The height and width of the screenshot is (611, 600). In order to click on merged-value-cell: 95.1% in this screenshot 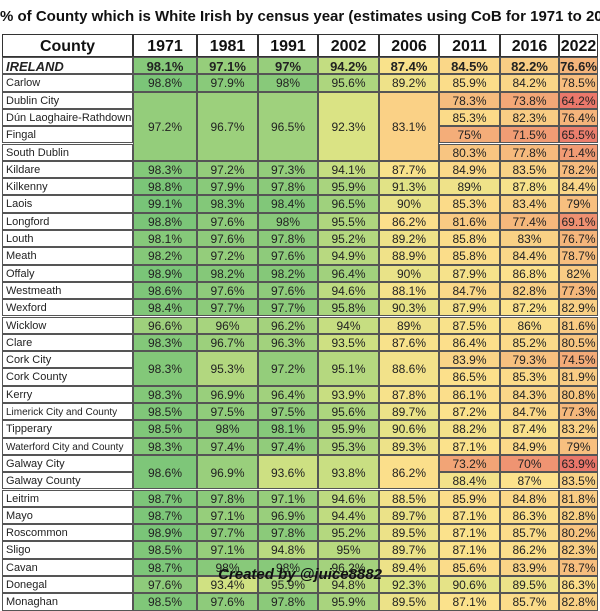, I will do `click(348, 368)`.